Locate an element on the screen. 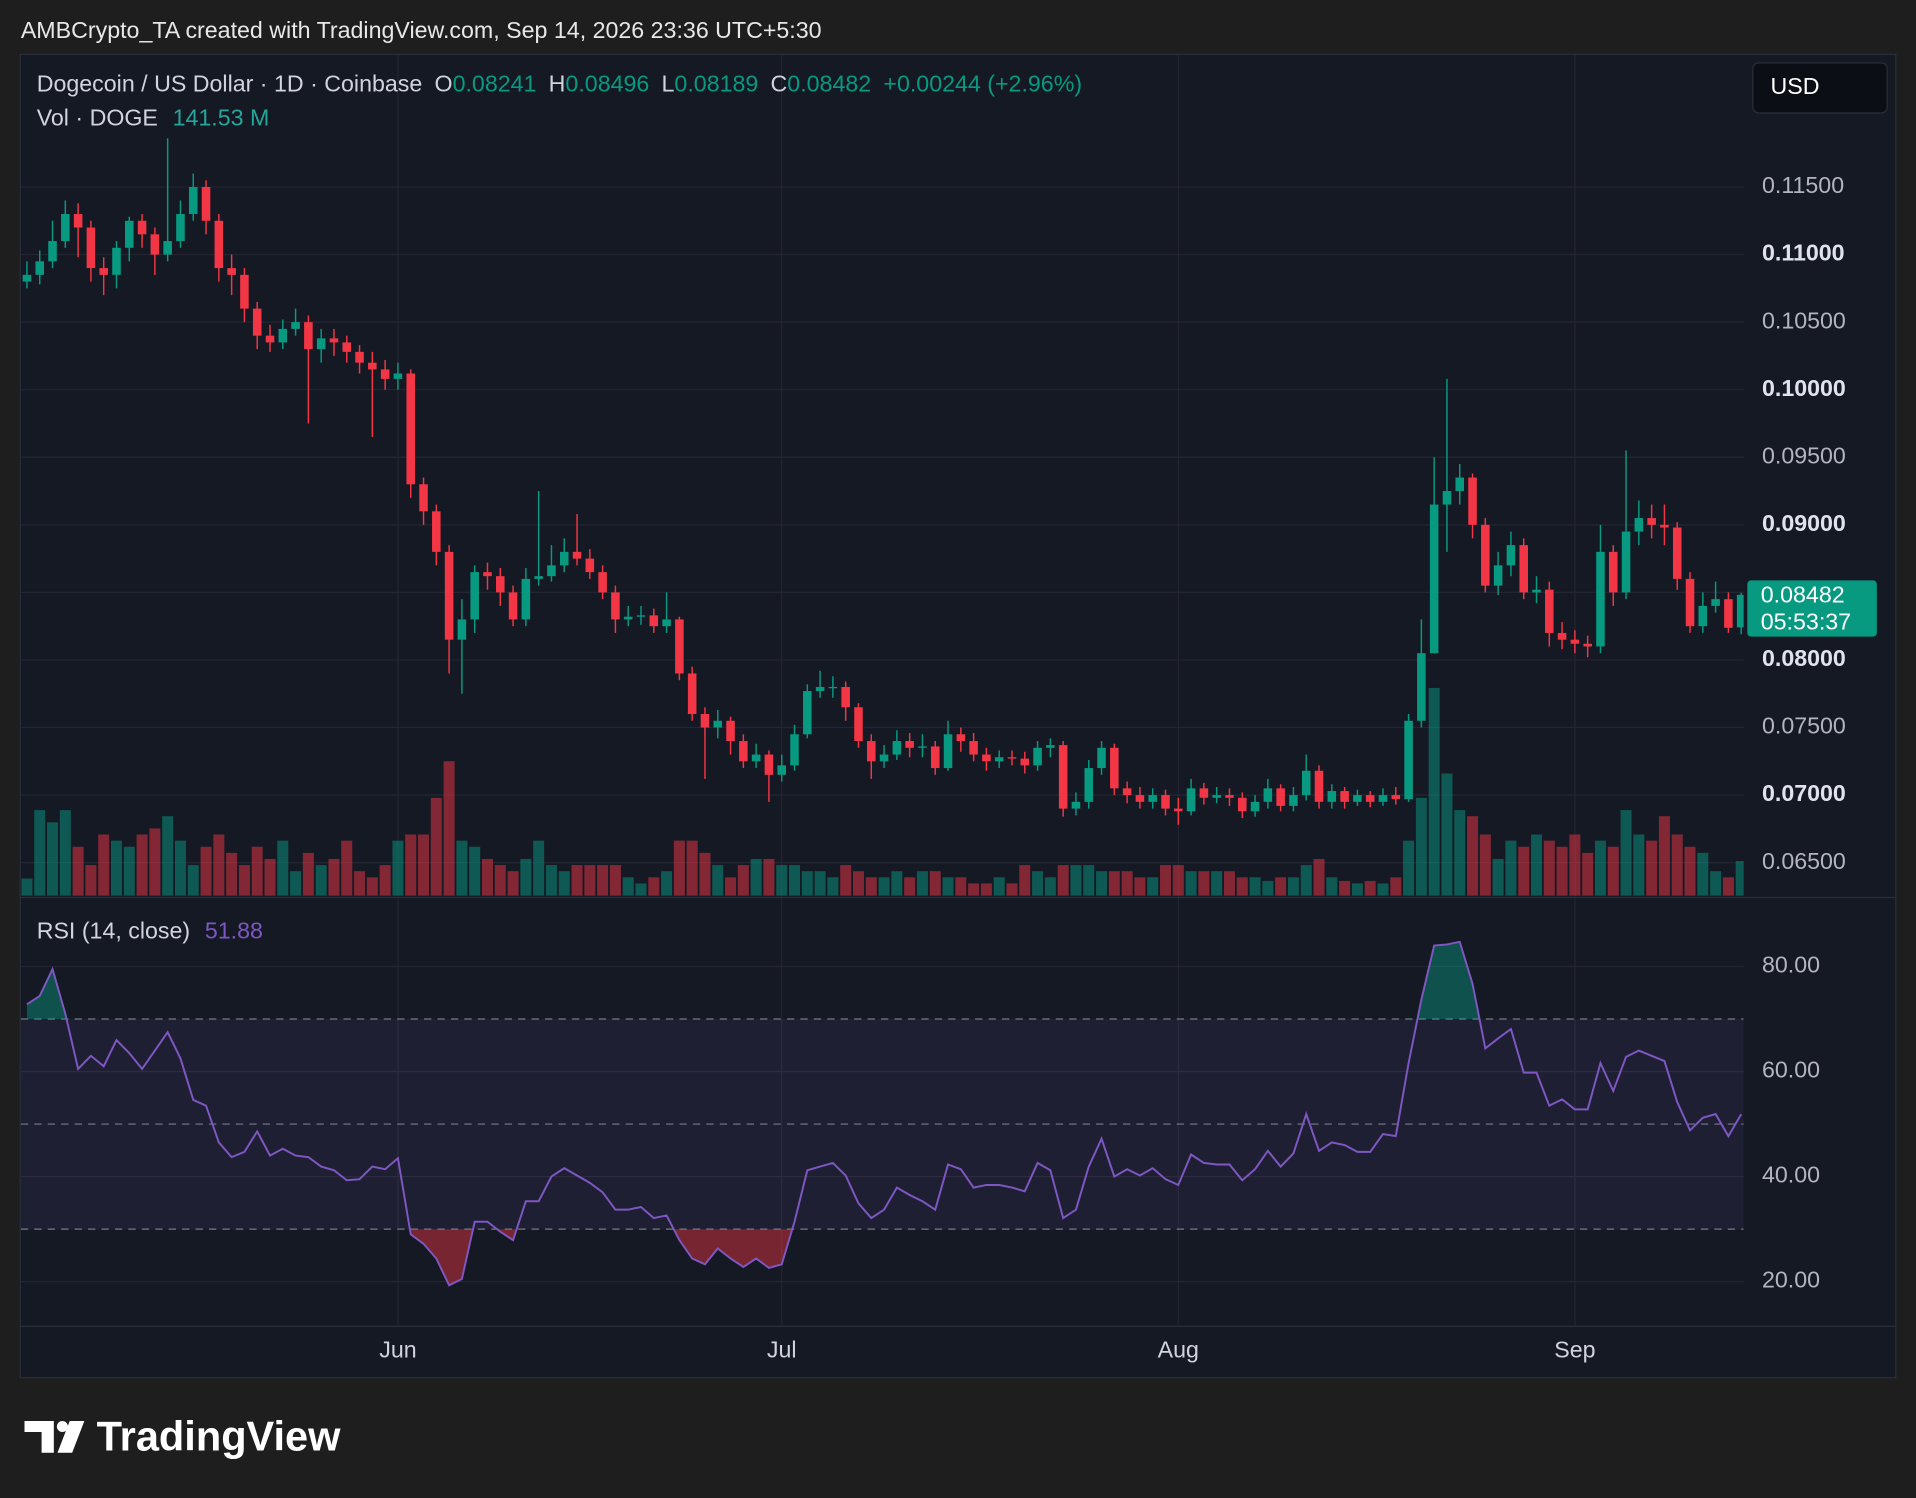 The image size is (1916, 1498). rsi-legend: RSI (14, close) 51.88 is located at coordinates (150, 930).